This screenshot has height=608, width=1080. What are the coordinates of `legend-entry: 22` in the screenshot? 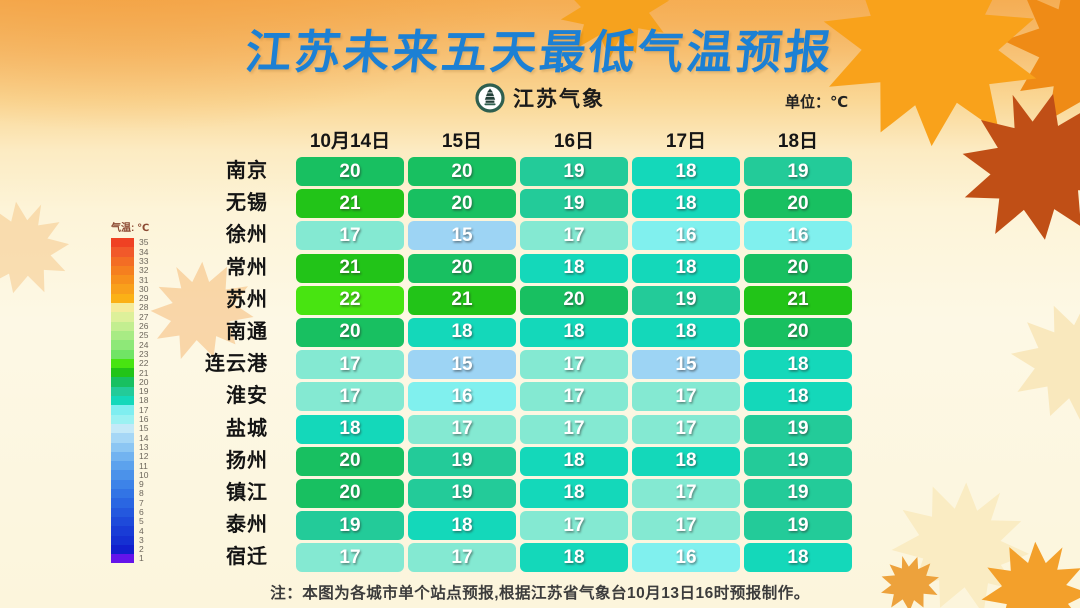 It's located at (130, 363).